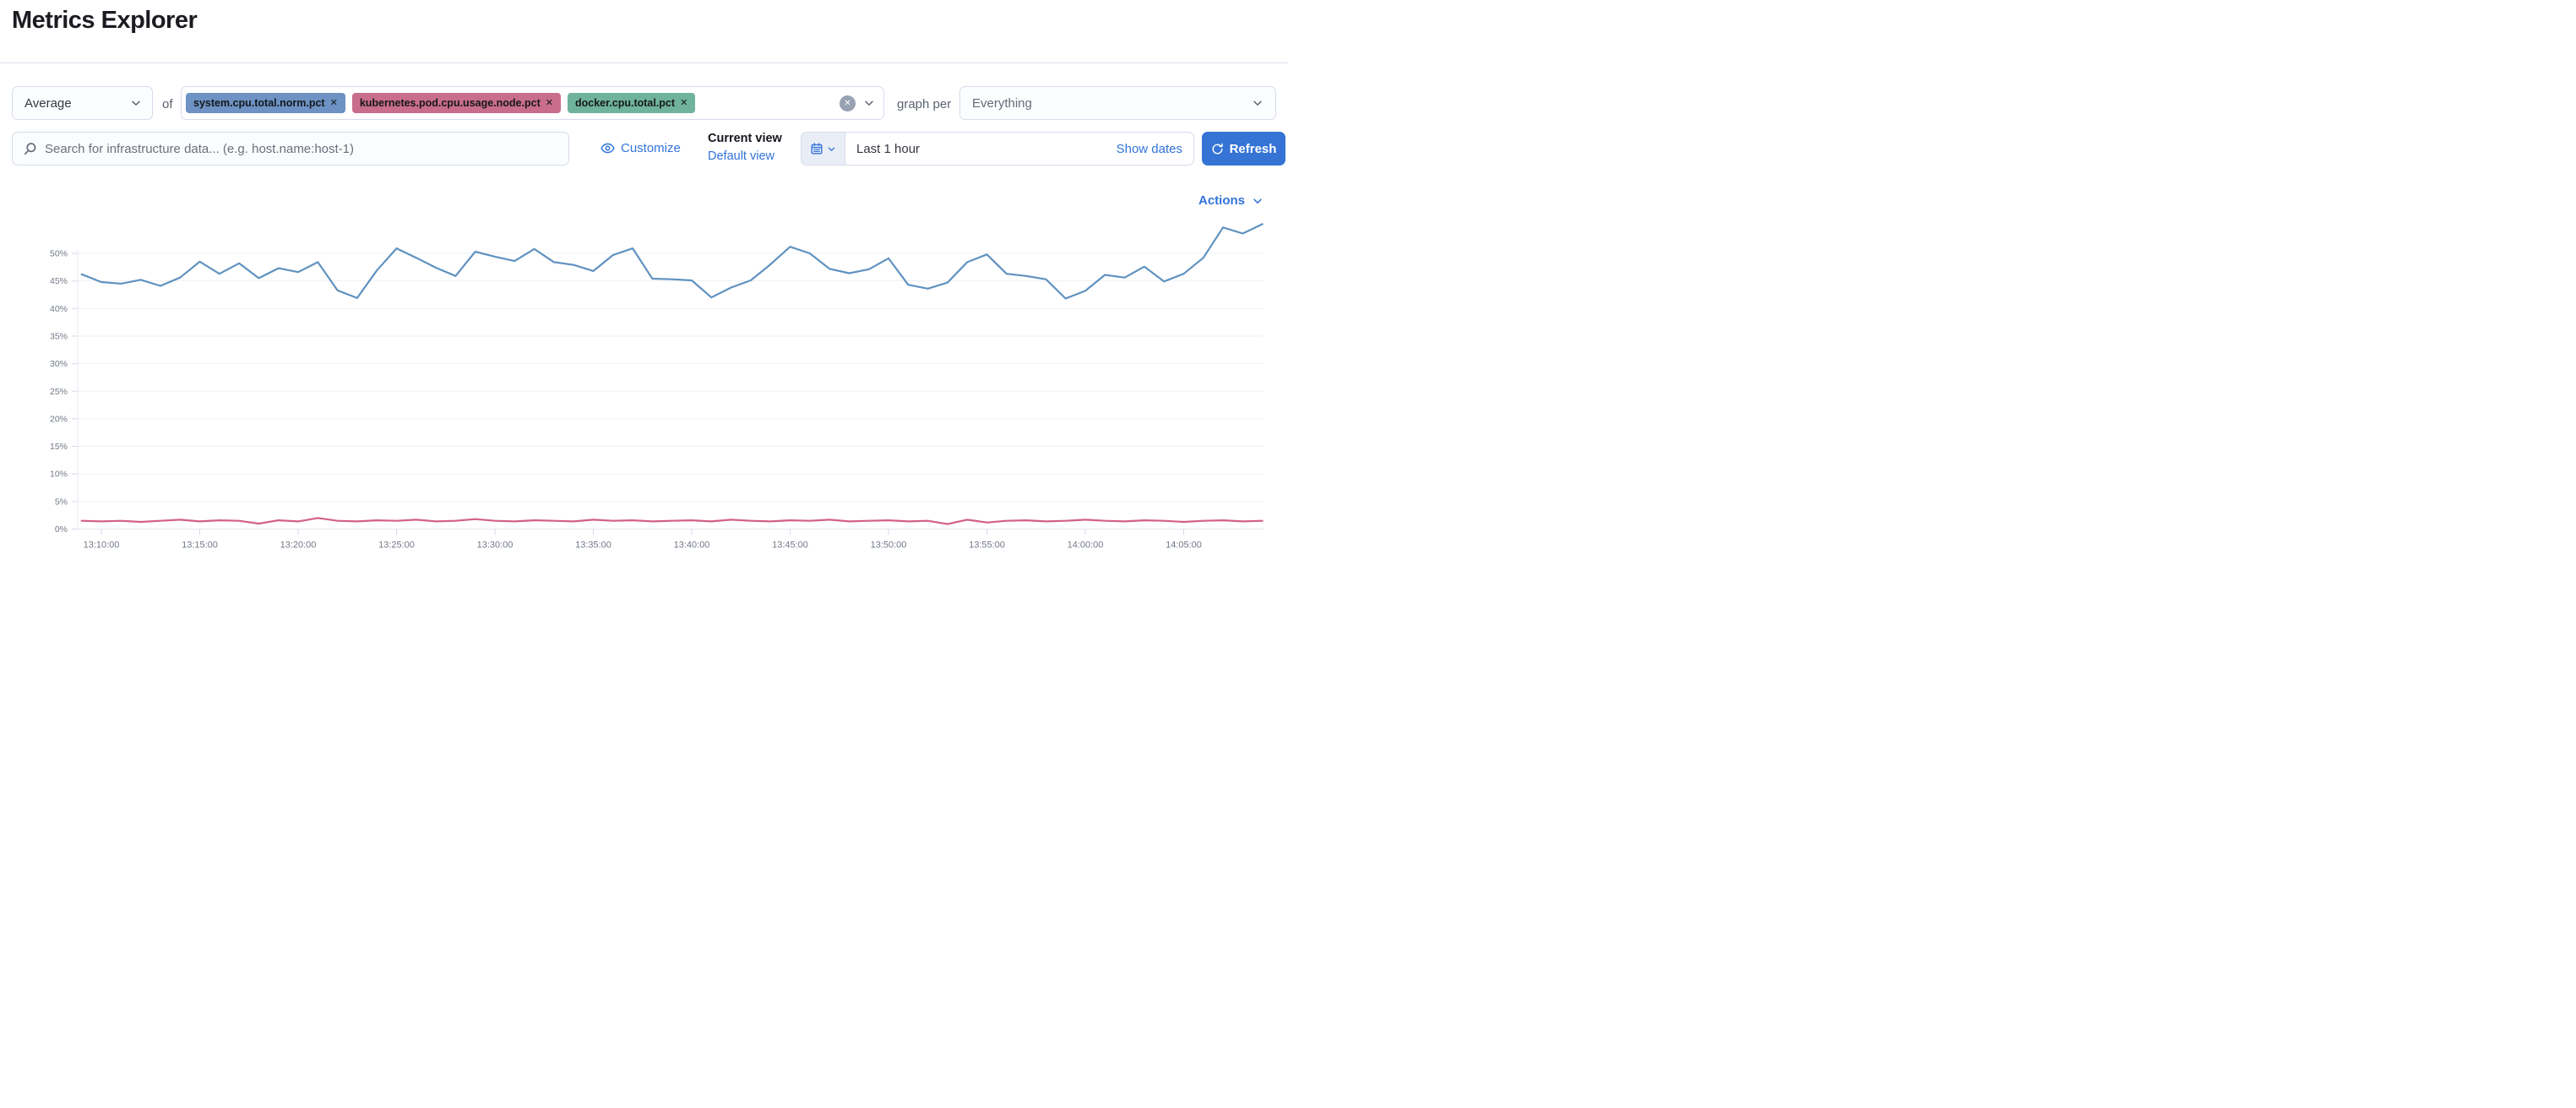 Image resolution: width=2576 pixels, height=1108 pixels. I want to click on metric-pill-label: docker.cpu.total.pct, so click(625, 103).